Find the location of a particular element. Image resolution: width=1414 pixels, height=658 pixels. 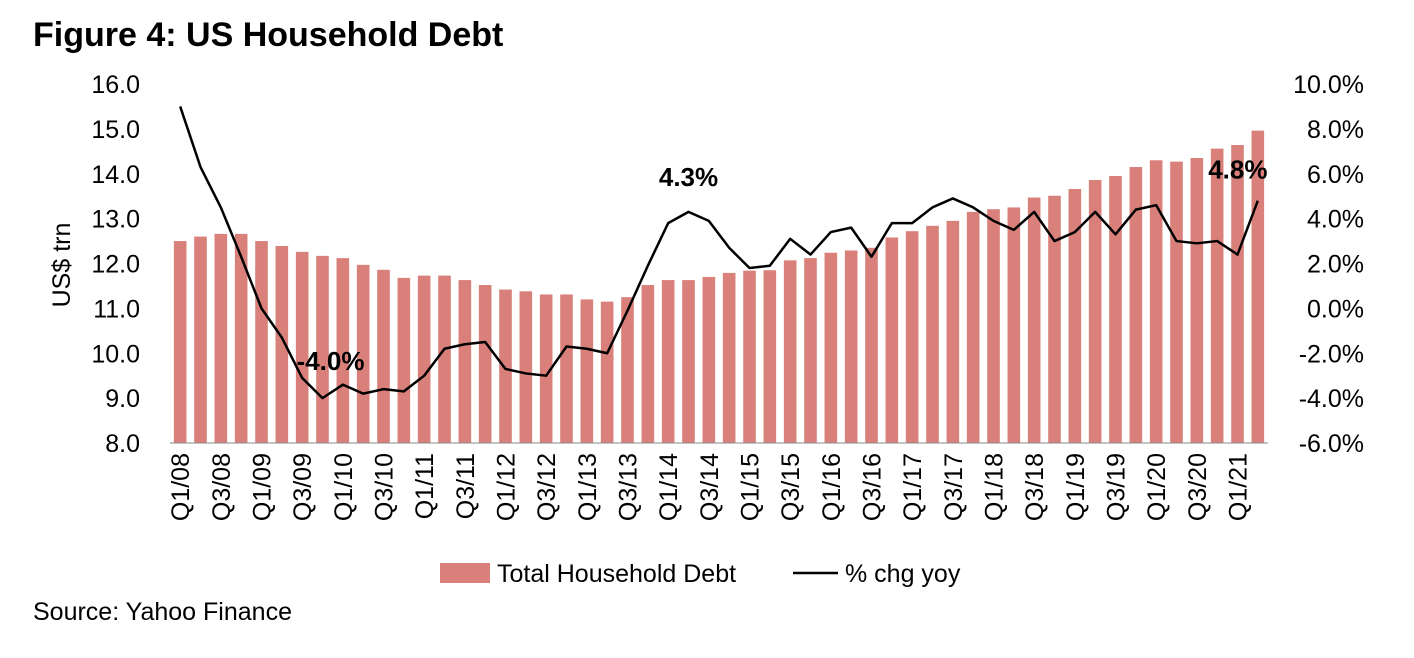

x-tick-label: Q3/20 is located at coordinates (1198, 487).